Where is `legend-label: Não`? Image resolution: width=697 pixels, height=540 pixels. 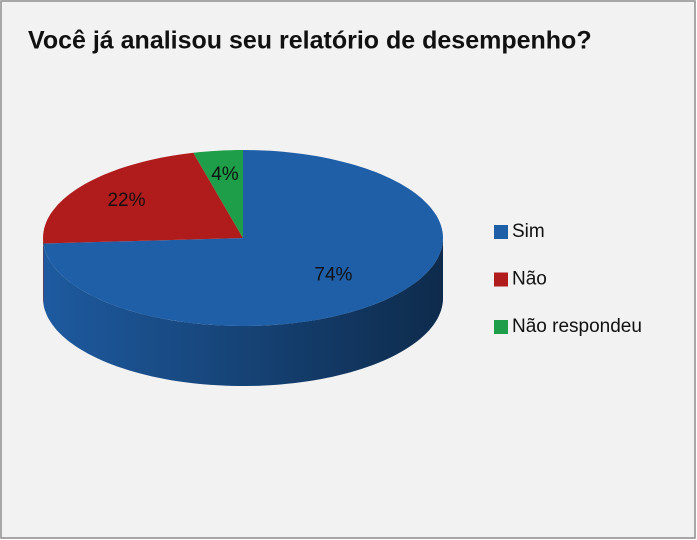 legend-label: Não is located at coordinates (529, 279).